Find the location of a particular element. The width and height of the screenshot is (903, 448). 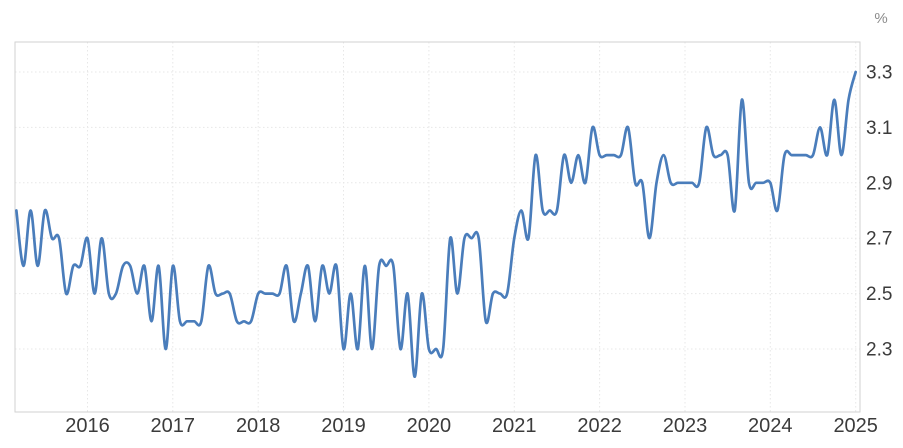

y-axis-label: 2.9 is located at coordinates (879, 183).